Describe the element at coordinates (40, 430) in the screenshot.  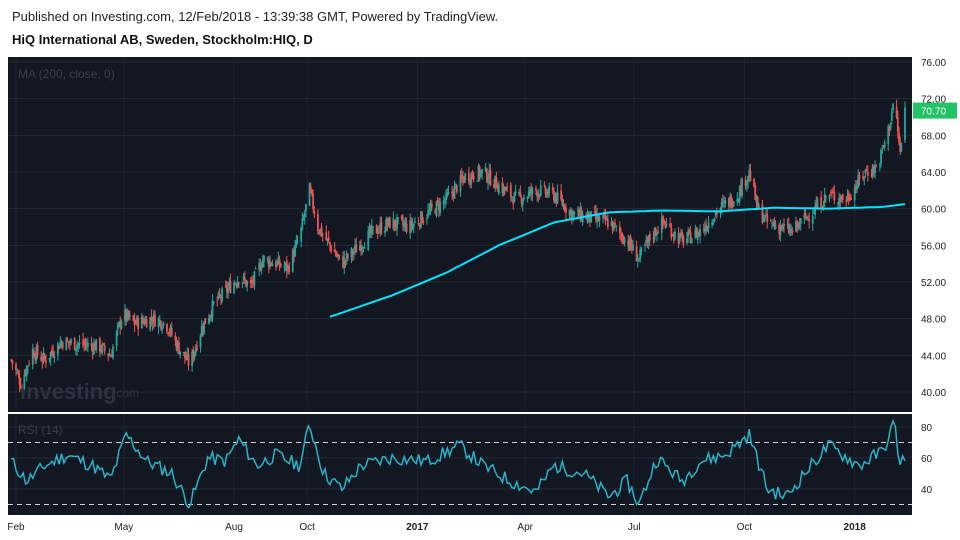
I see `rsi-indicator-label: RSI (14)` at that location.